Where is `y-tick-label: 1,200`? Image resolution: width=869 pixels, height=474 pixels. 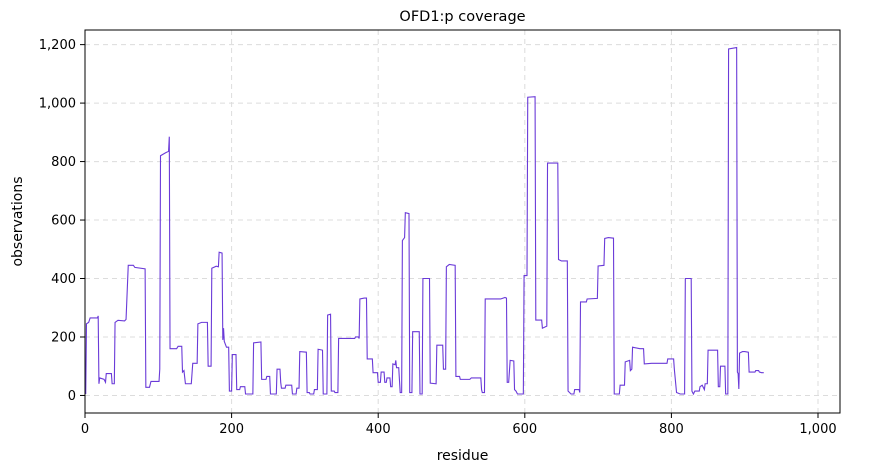 y-tick-label: 1,200 is located at coordinates (57, 45).